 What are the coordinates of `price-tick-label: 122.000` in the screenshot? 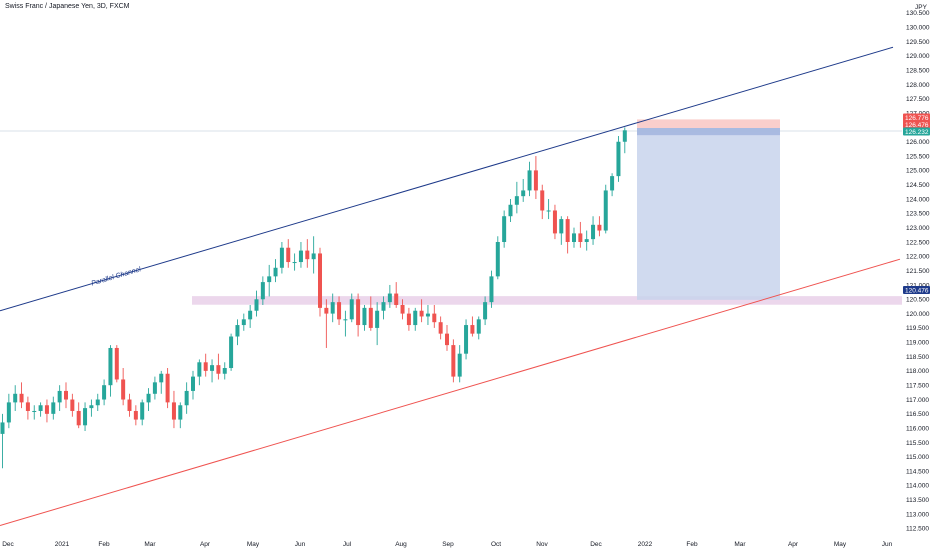 It's located at (918, 257).